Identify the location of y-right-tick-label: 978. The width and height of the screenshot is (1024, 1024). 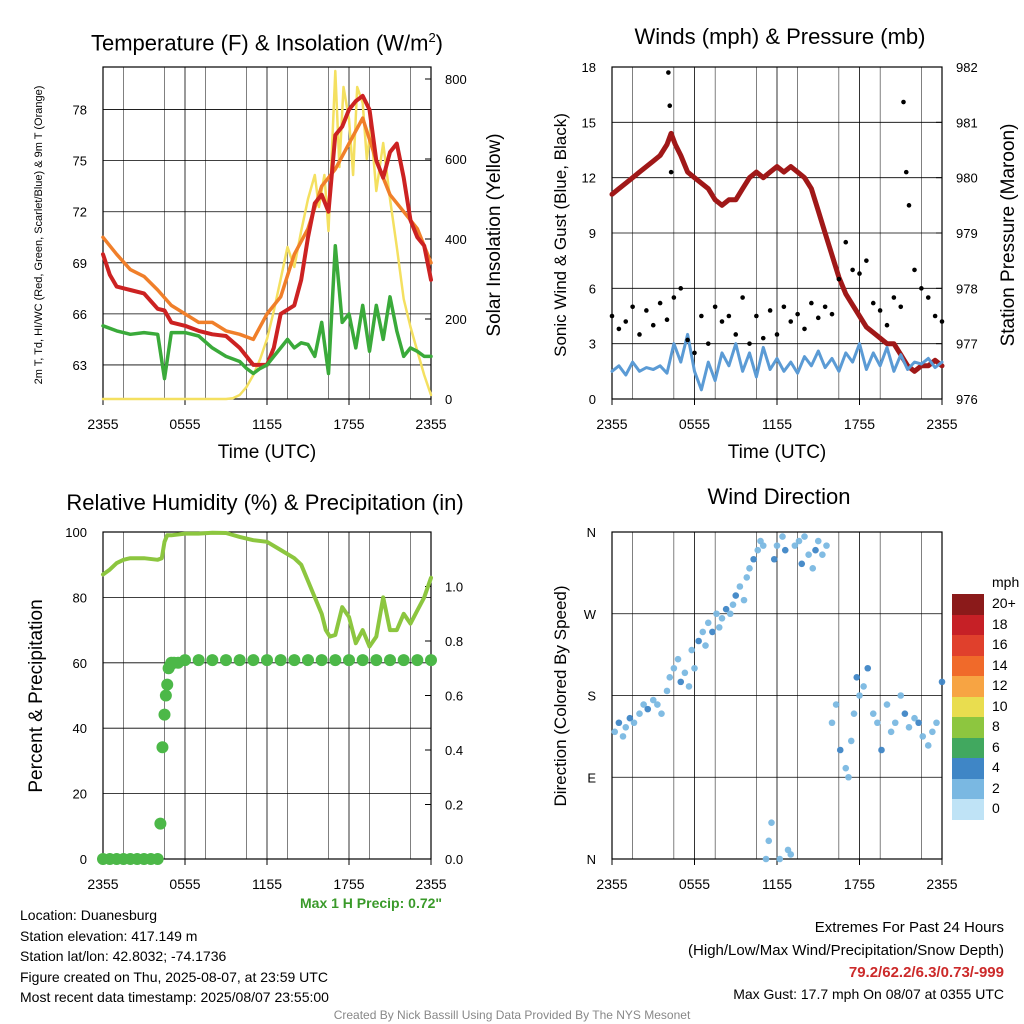
(967, 288).